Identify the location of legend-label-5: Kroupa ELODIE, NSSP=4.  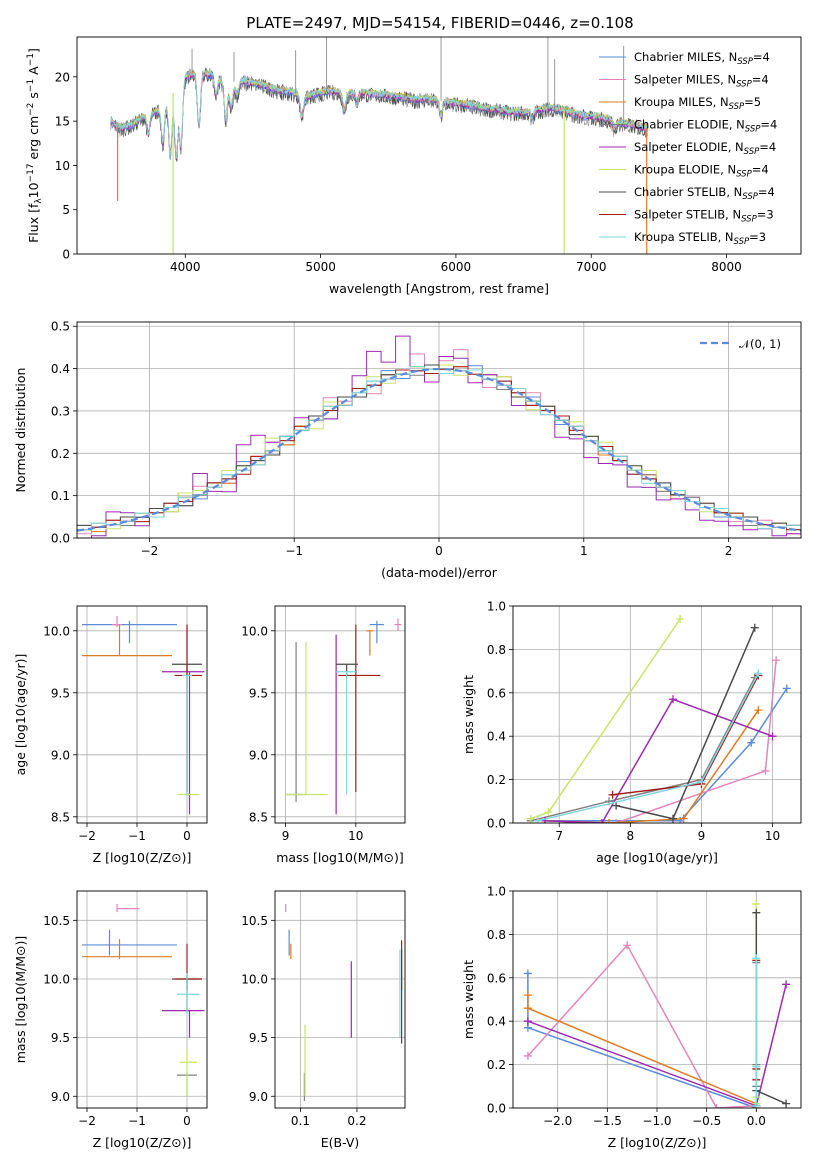
(701, 171).